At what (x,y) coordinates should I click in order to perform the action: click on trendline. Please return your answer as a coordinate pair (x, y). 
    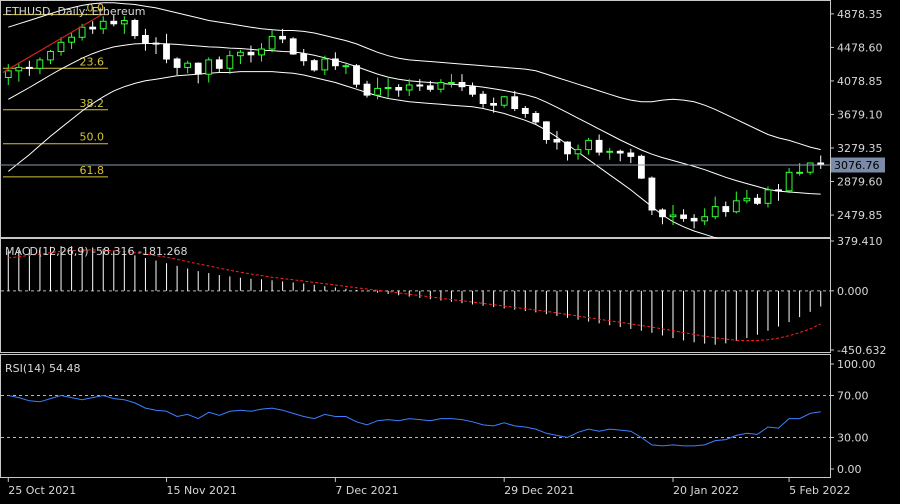
    Looking at the image, I should click on (53, 43).